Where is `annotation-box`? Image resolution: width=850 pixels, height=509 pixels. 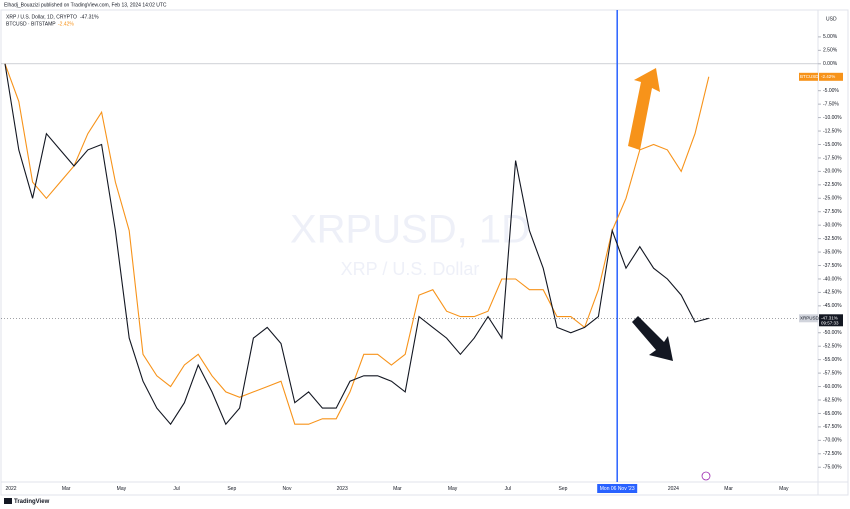 annotation-box is located at coordinates (617, 488).